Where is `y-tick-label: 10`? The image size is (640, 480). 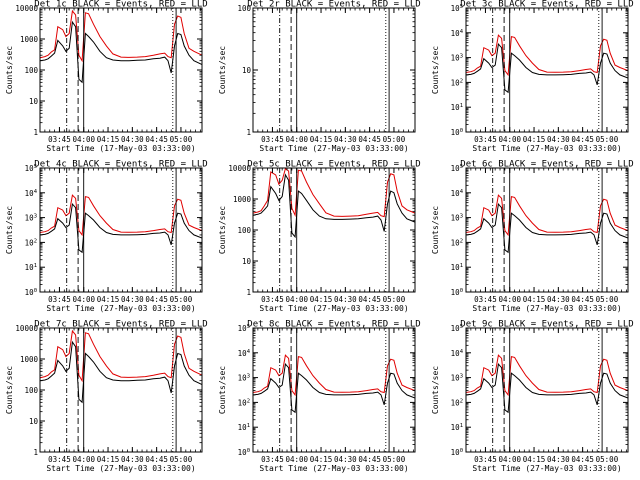
y-tick-label: 10 is located at coordinates (34, 101).